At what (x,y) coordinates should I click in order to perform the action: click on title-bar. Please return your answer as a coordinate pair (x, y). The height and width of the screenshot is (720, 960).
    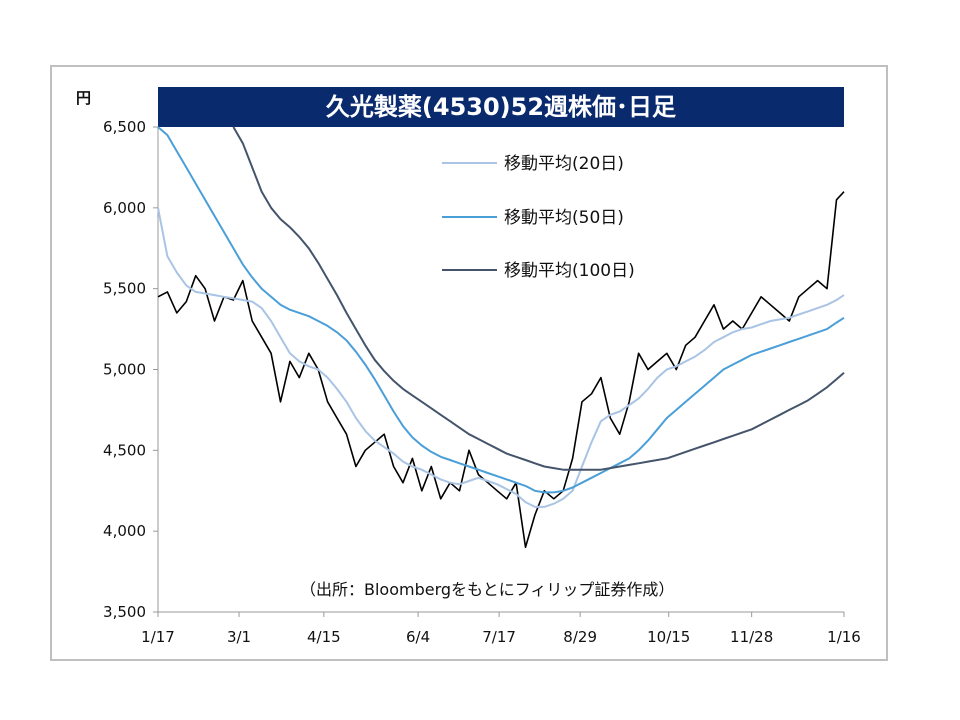
    Looking at the image, I should click on (501, 107).